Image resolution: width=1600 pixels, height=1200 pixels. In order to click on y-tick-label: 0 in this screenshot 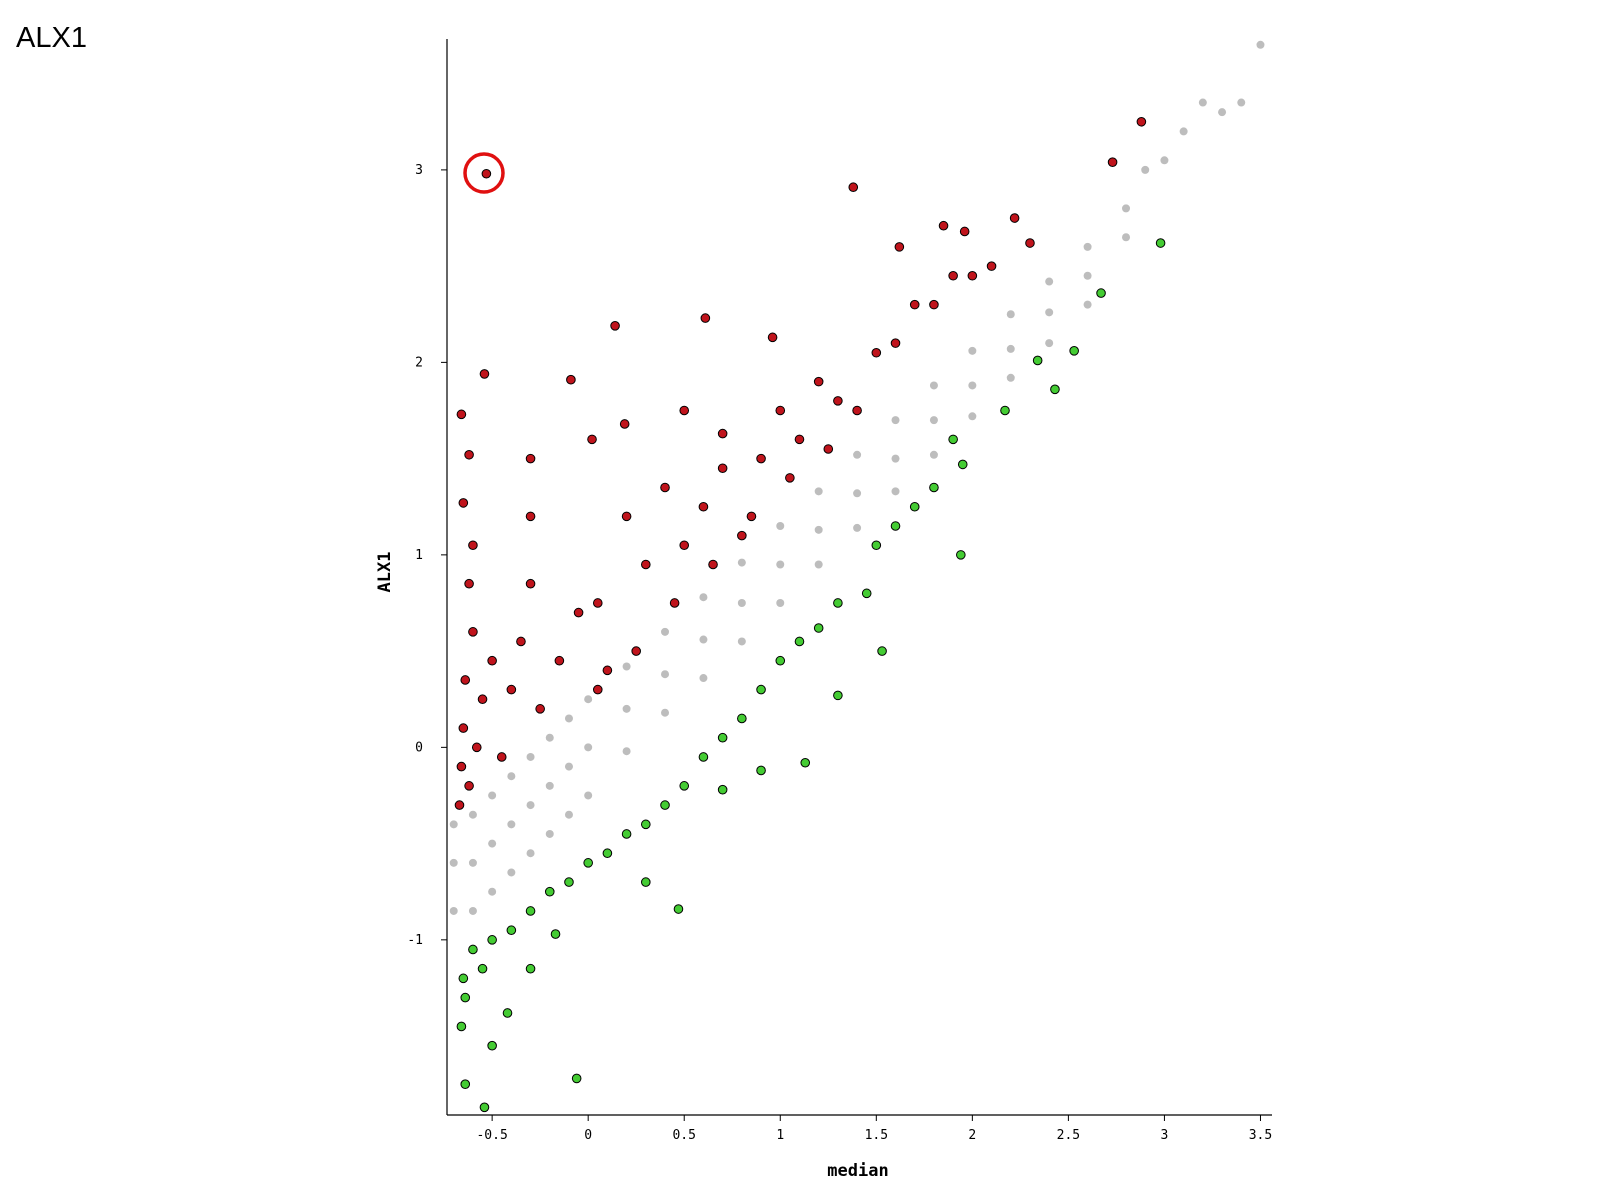, I will do `click(419, 747)`.